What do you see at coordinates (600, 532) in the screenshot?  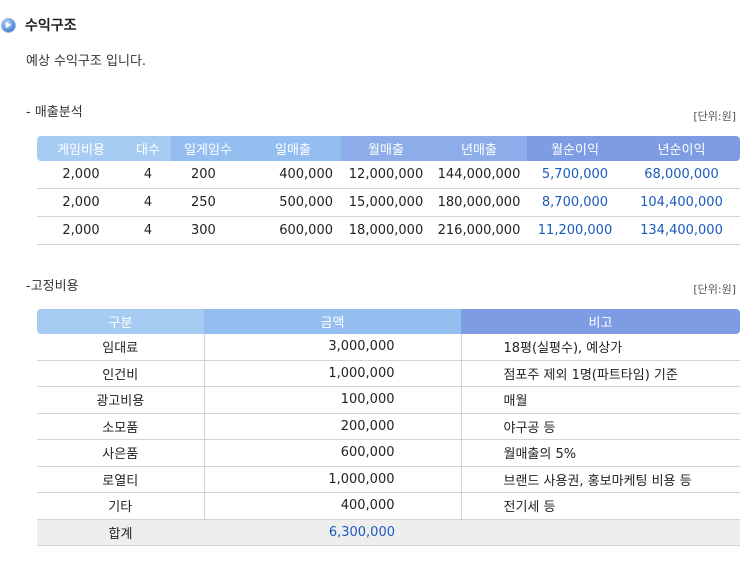 I see `total-note` at bounding box center [600, 532].